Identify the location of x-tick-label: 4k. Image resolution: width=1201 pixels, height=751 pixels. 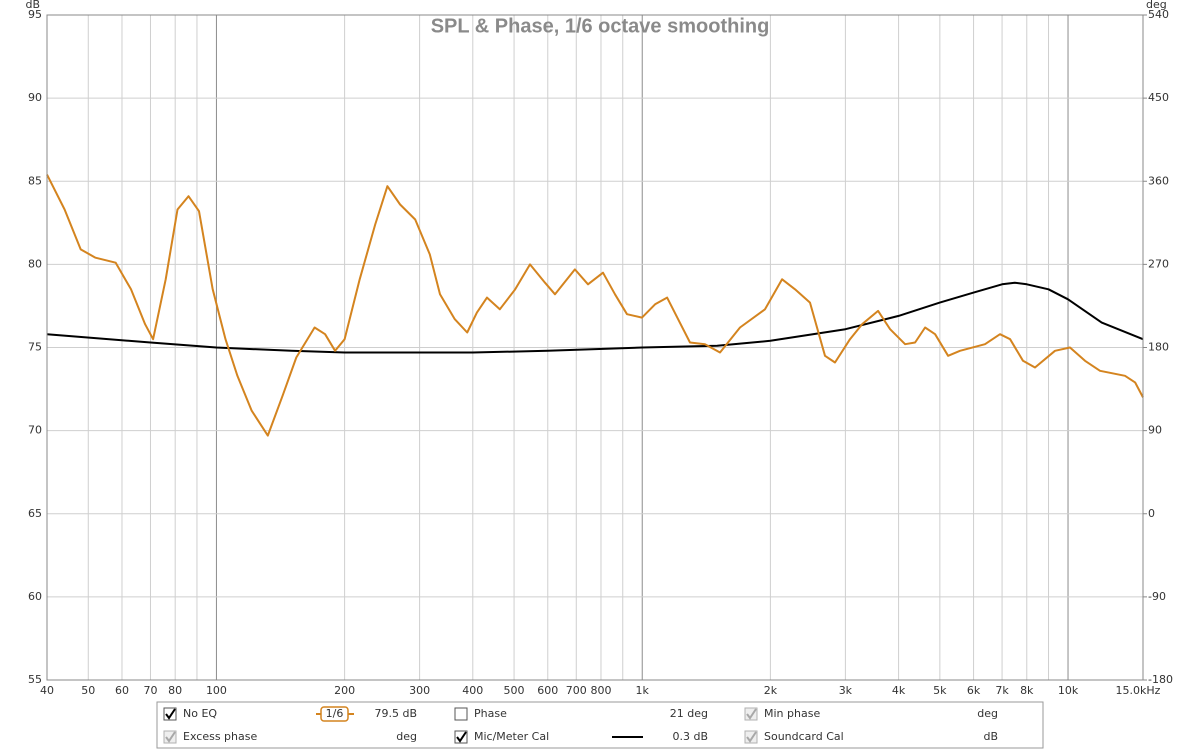
(899, 690).